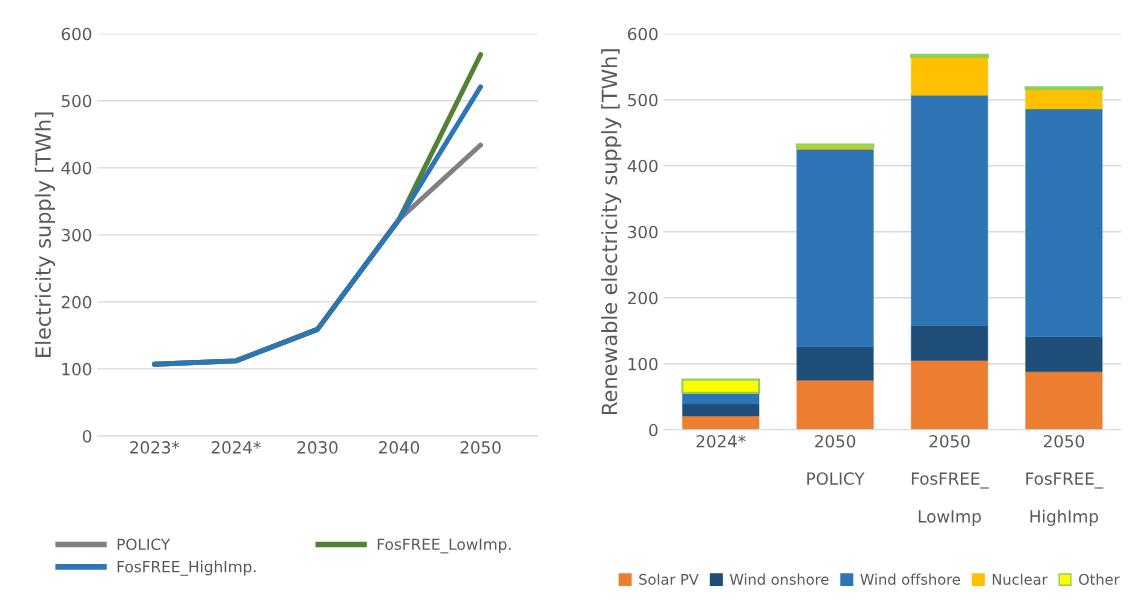 The width and height of the screenshot is (1144, 614). Describe the element at coordinates (45, 234) in the screenshot. I see `y-axis-title: Electricity supply [TWh]` at that location.